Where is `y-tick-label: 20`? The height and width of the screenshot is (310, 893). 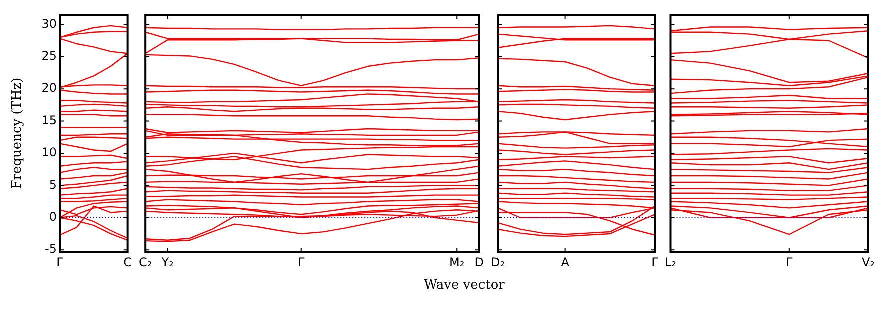
y-tick-label: 20 is located at coordinates (49, 88).